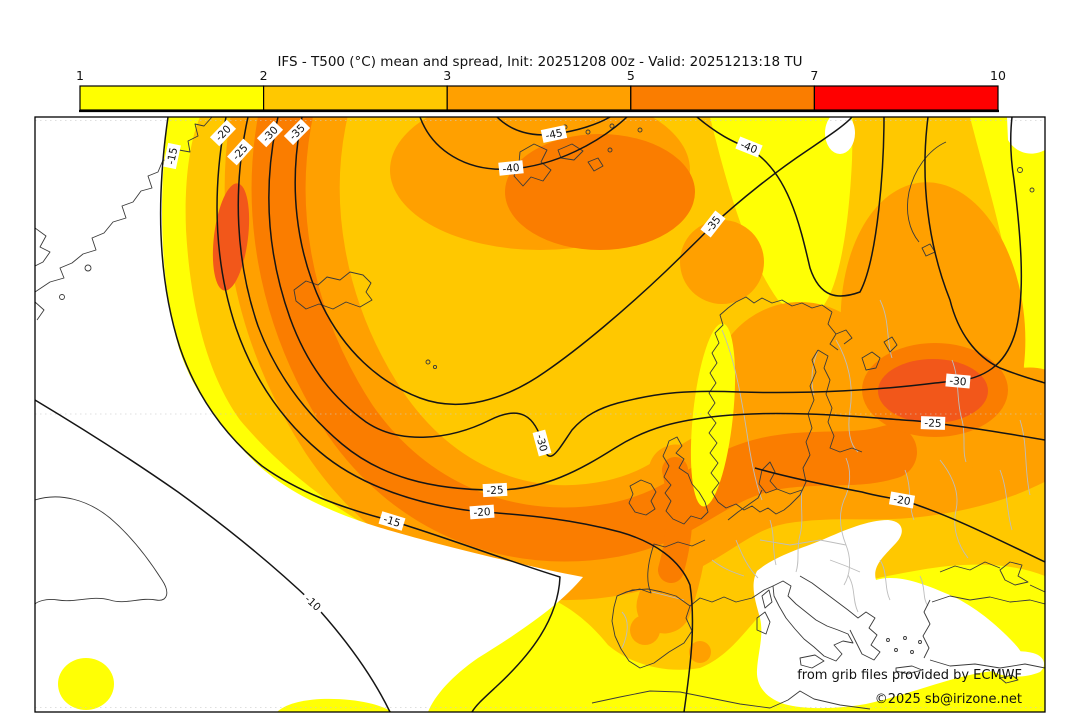 The height and width of the screenshot is (718, 1080). I want to click on contour-label: -45, so click(554, 134).